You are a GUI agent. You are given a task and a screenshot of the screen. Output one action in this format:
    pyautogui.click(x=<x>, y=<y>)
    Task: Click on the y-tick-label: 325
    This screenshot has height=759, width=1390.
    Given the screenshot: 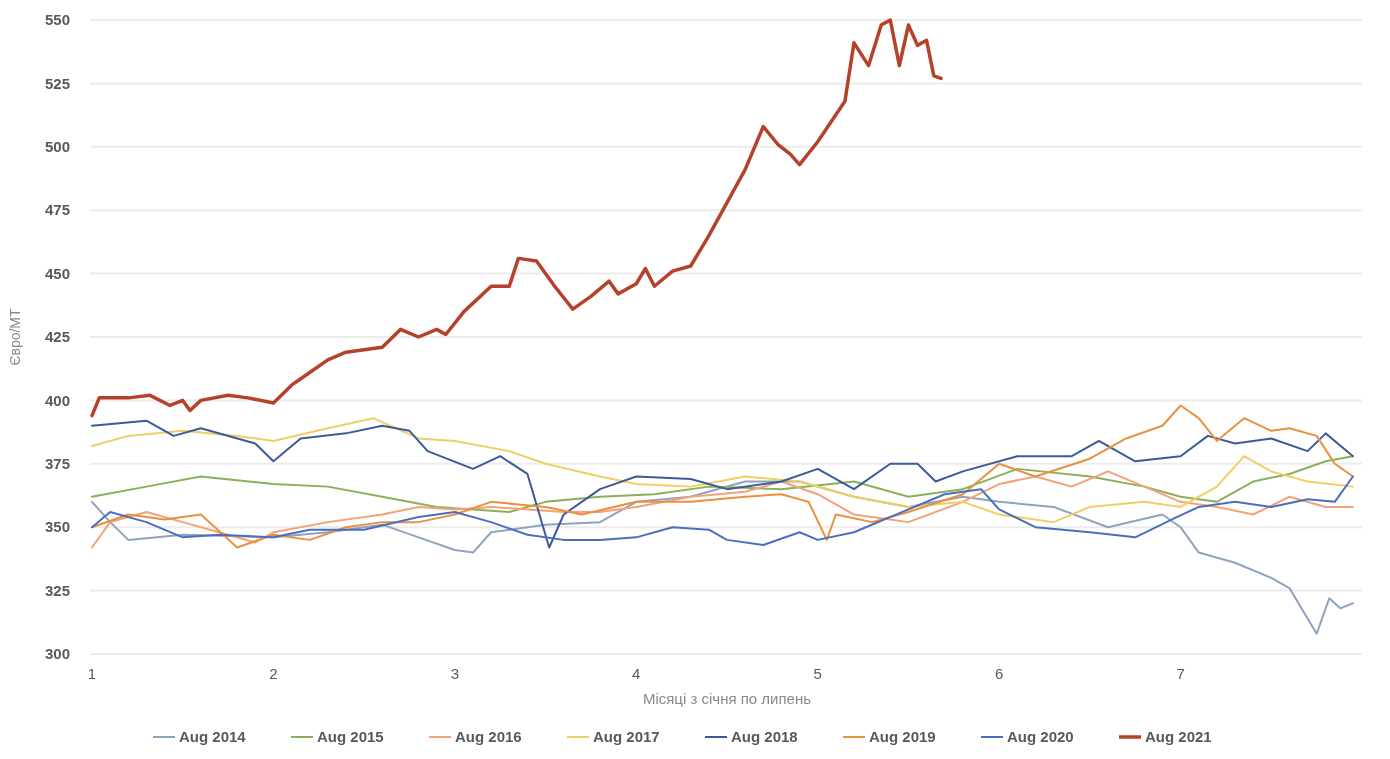 What is the action you would take?
    pyautogui.click(x=57, y=590)
    